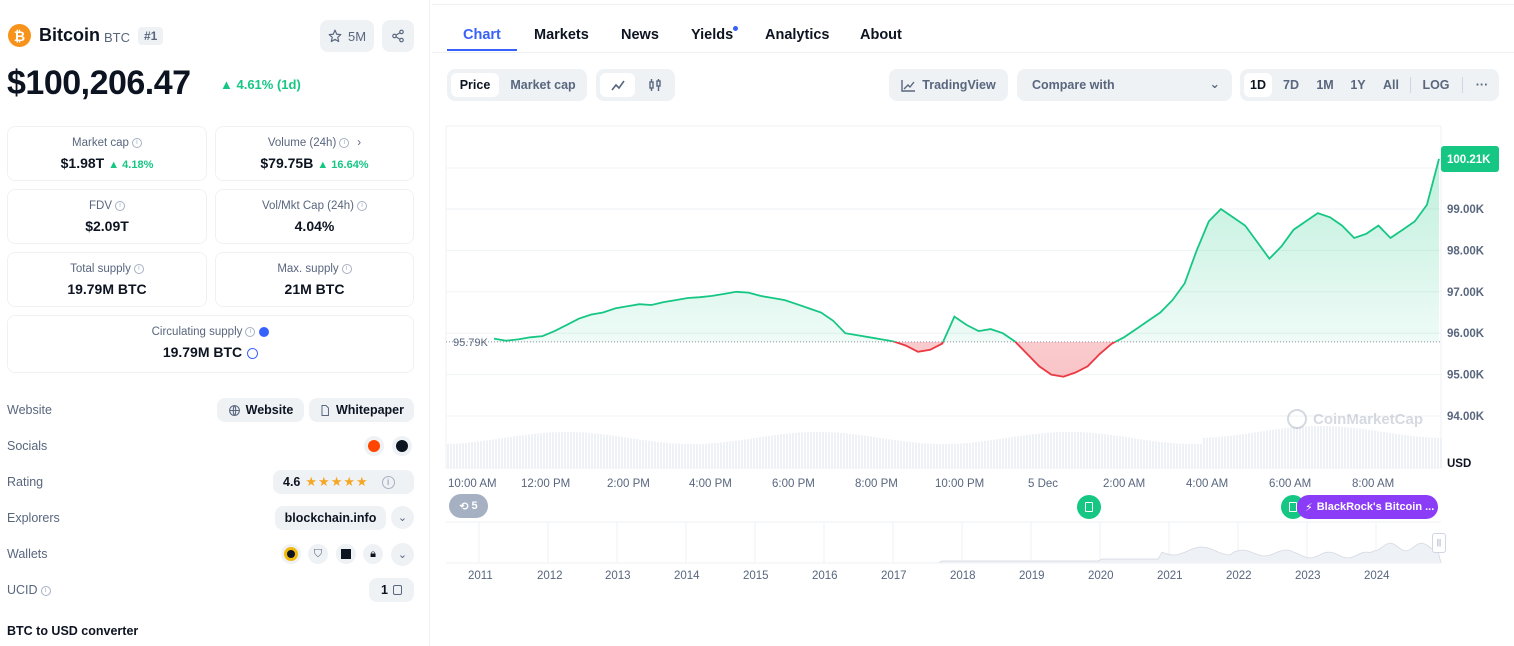  Describe the element at coordinates (318, 554) in the screenshot. I see `shield-wallet-icon: ⛉` at that location.